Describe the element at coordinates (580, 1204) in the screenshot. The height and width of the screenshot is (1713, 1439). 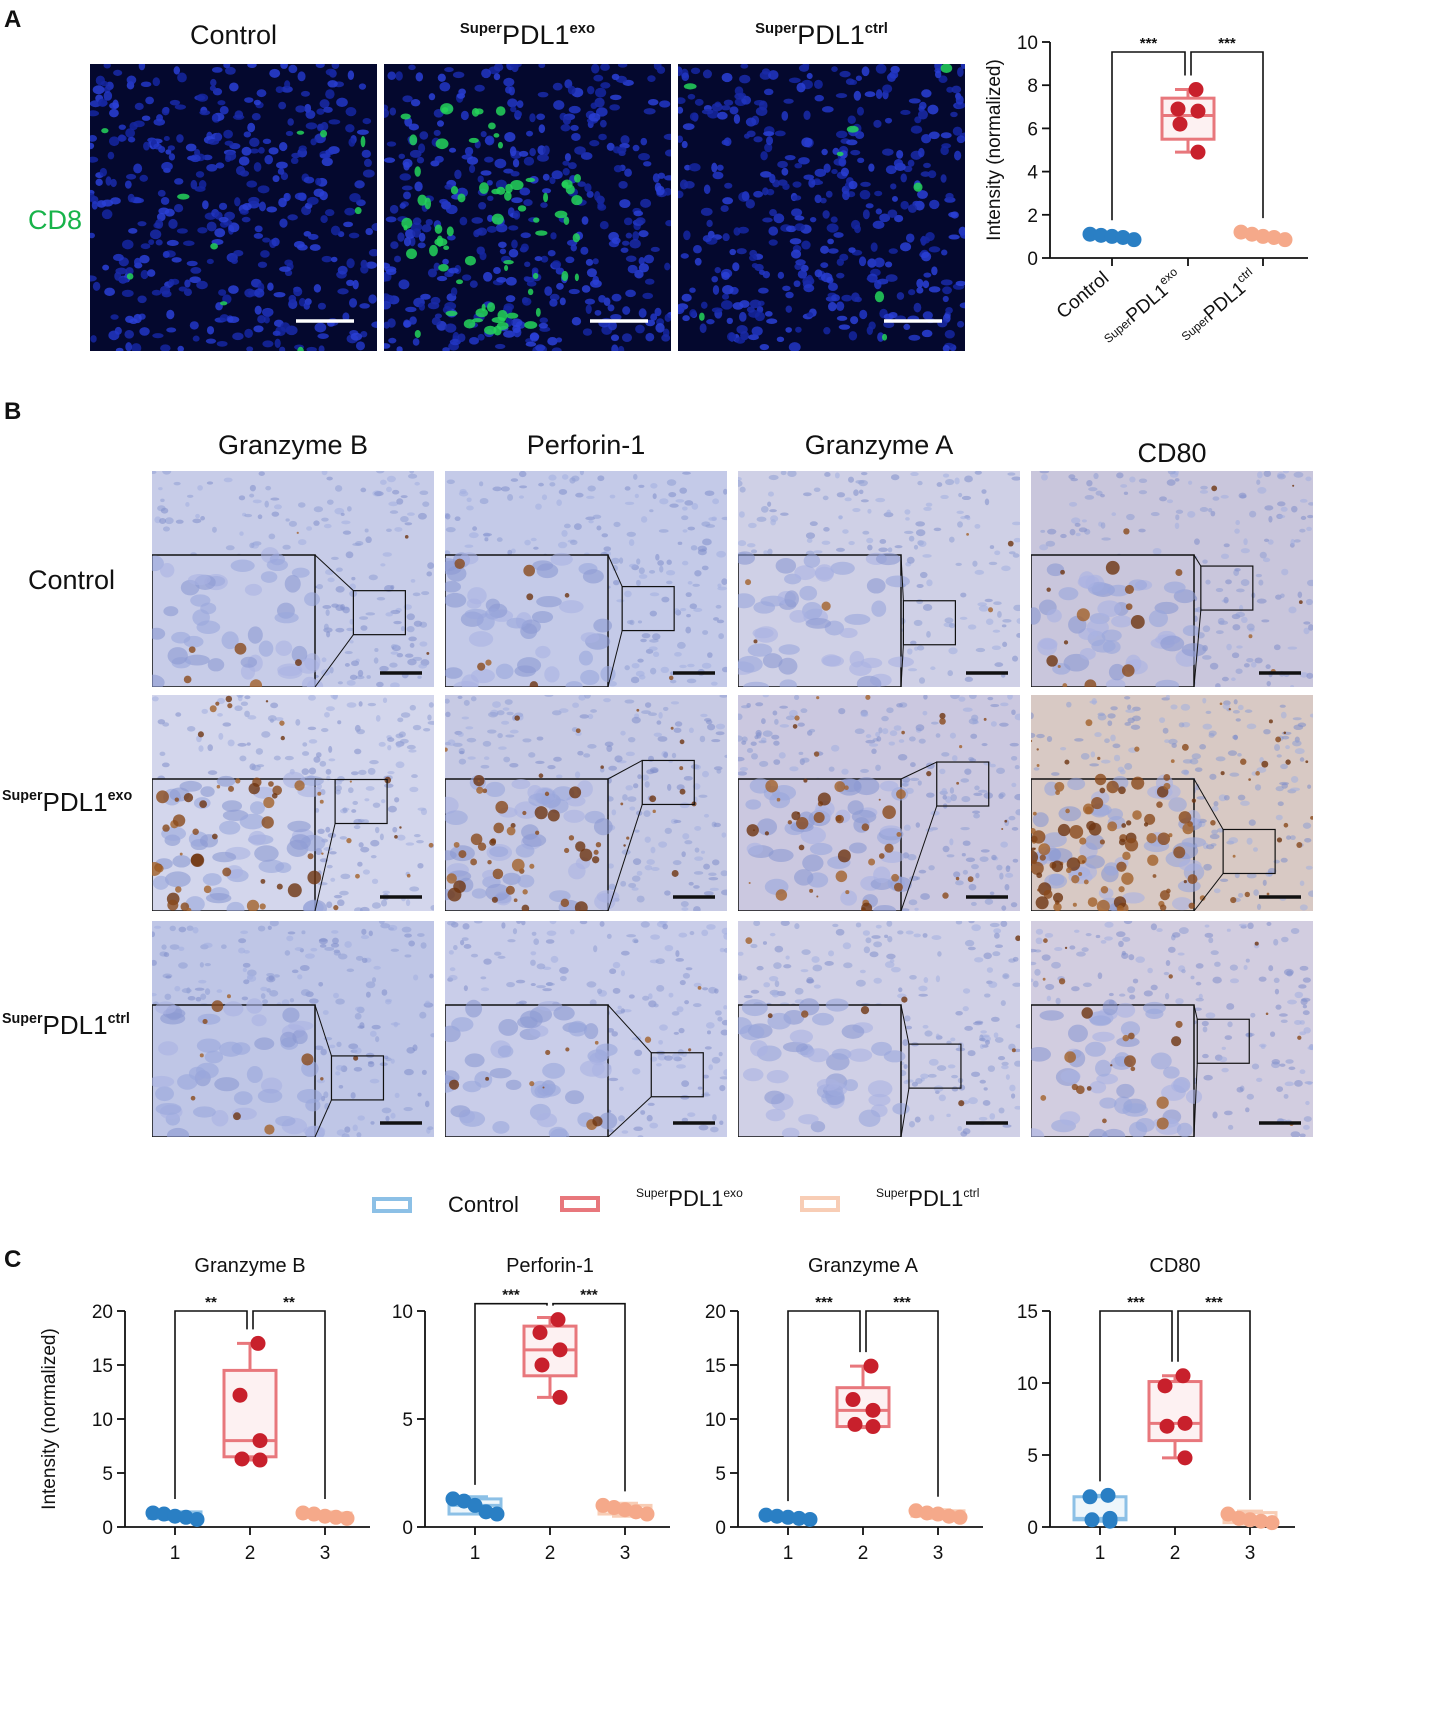
I see `legend-swatch-exo` at that location.